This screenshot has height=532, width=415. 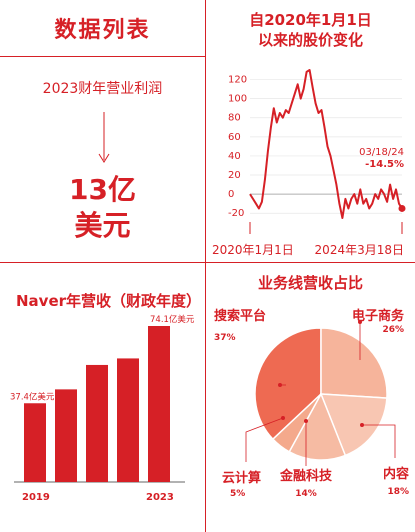 I want to click on pie-value-label: 18%, so click(x=398, y=492).